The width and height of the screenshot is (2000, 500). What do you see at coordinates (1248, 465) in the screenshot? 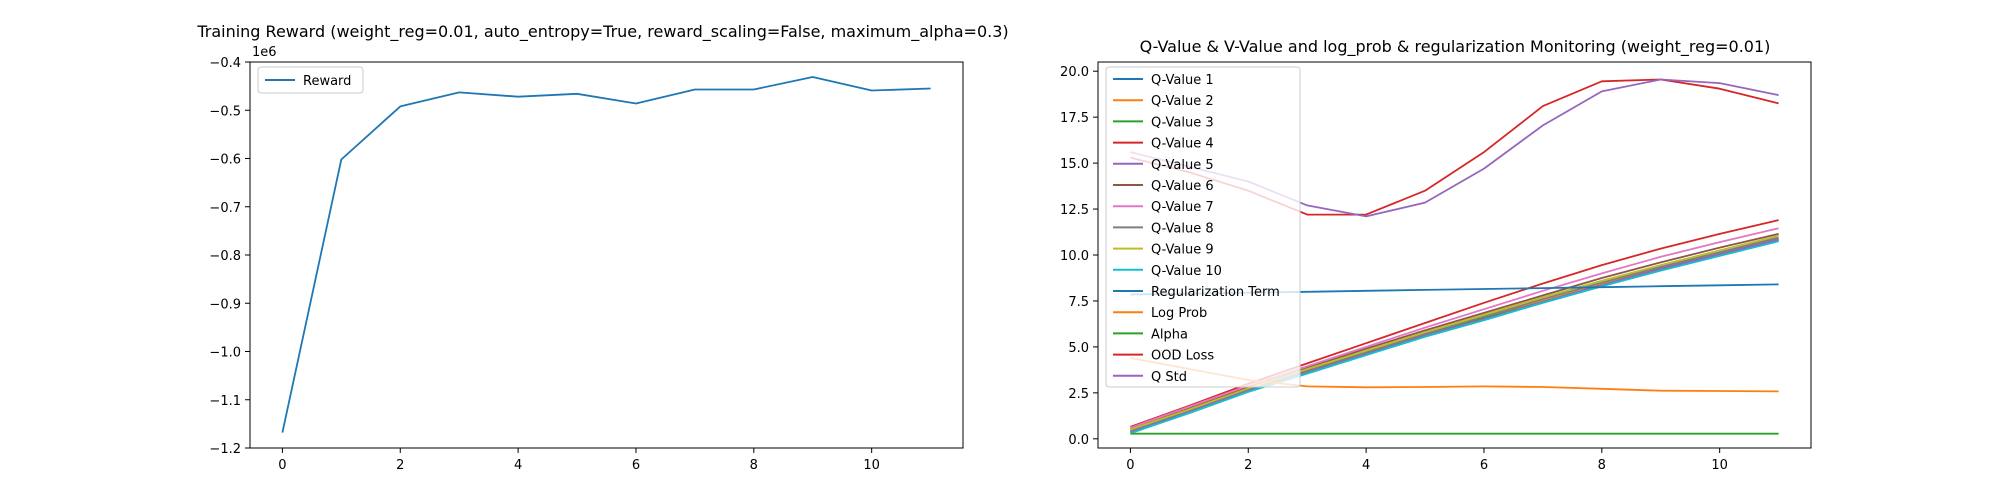
I see `qvalue-x-tick-label: 2` at bounding box center [1248, 465].